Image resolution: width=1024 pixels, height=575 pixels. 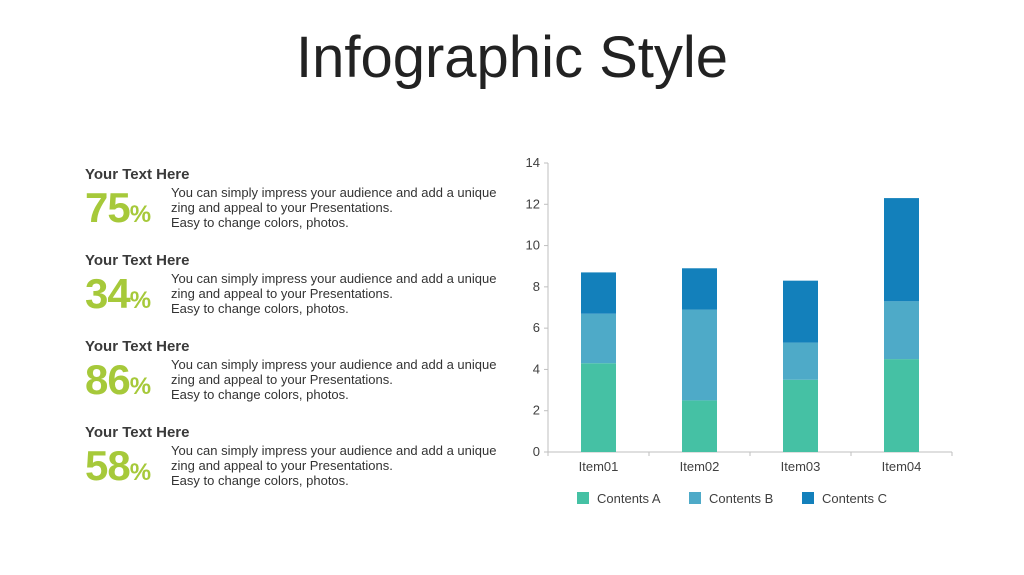 I want to click on x-tick-label: Item01, so click(x=599, y=466).